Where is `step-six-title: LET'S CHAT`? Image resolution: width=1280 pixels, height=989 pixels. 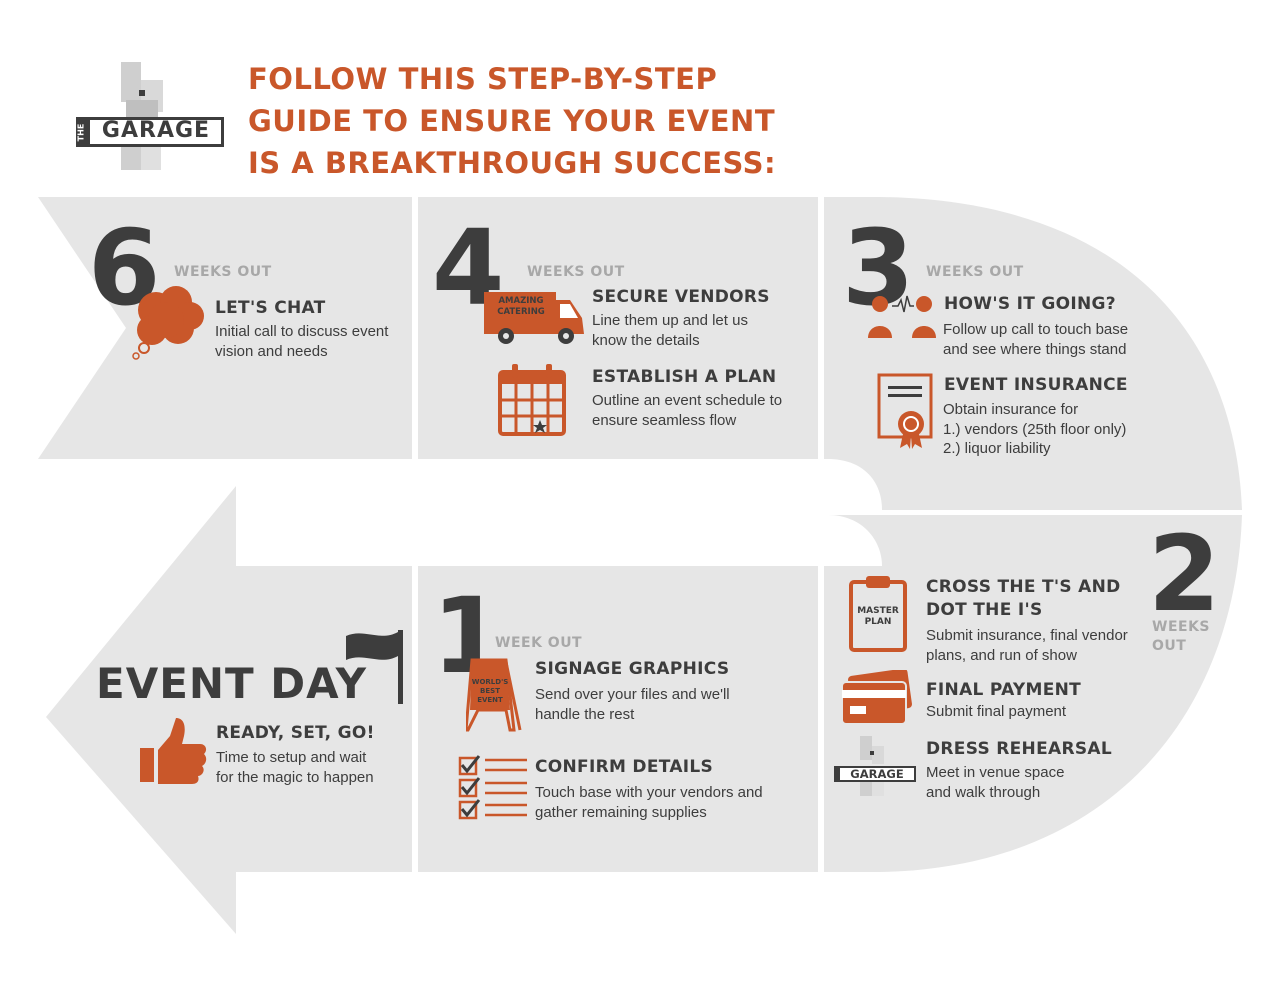 step-six-title: LET'S CHAT is located at coordinates (270, 308).